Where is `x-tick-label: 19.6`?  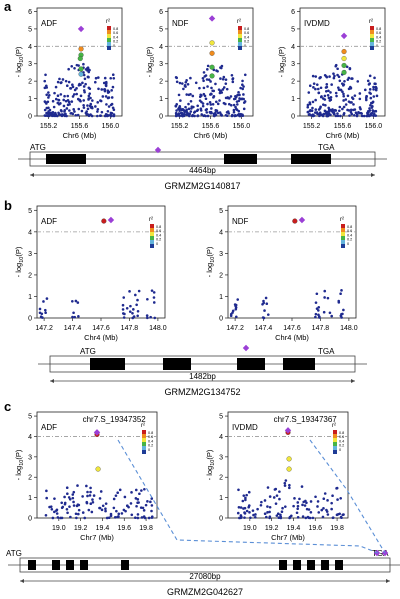
x-tick-label: 19.6 is located at coordinates (124, 528).